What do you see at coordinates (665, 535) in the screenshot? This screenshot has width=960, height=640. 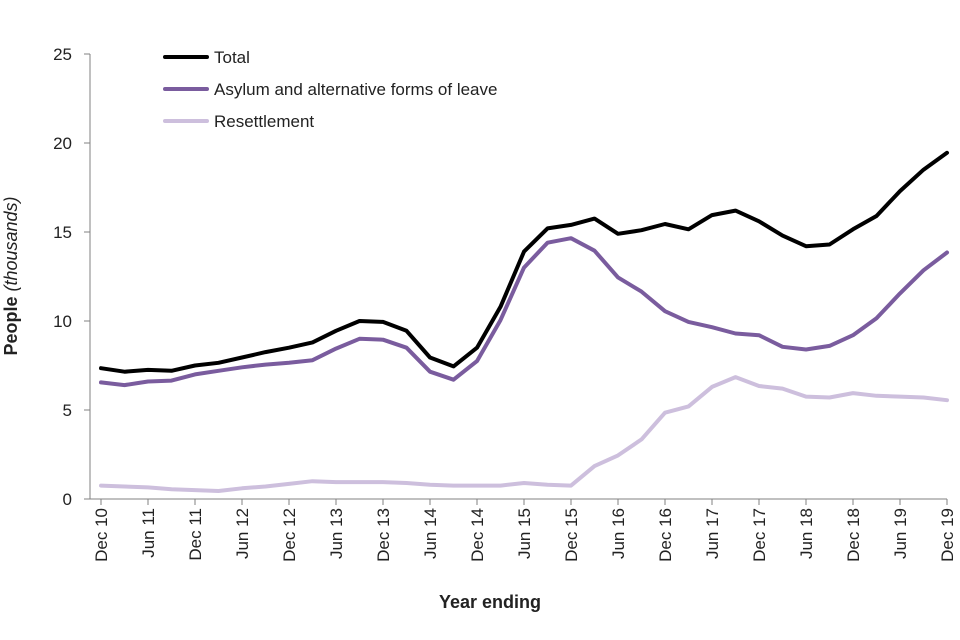 I see `x-tick-label: Dec 16` at bounding box center [665, 535].